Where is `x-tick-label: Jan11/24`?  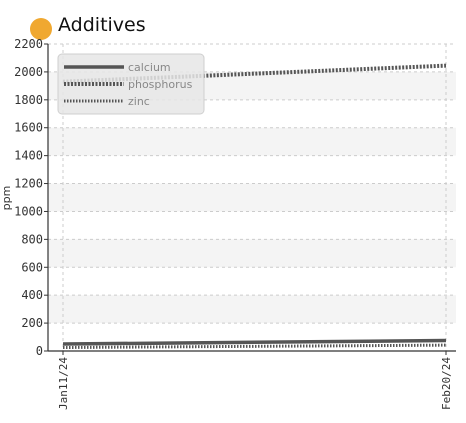
x-tick-label: Jan11/24 is located at coordinates (63, 383).